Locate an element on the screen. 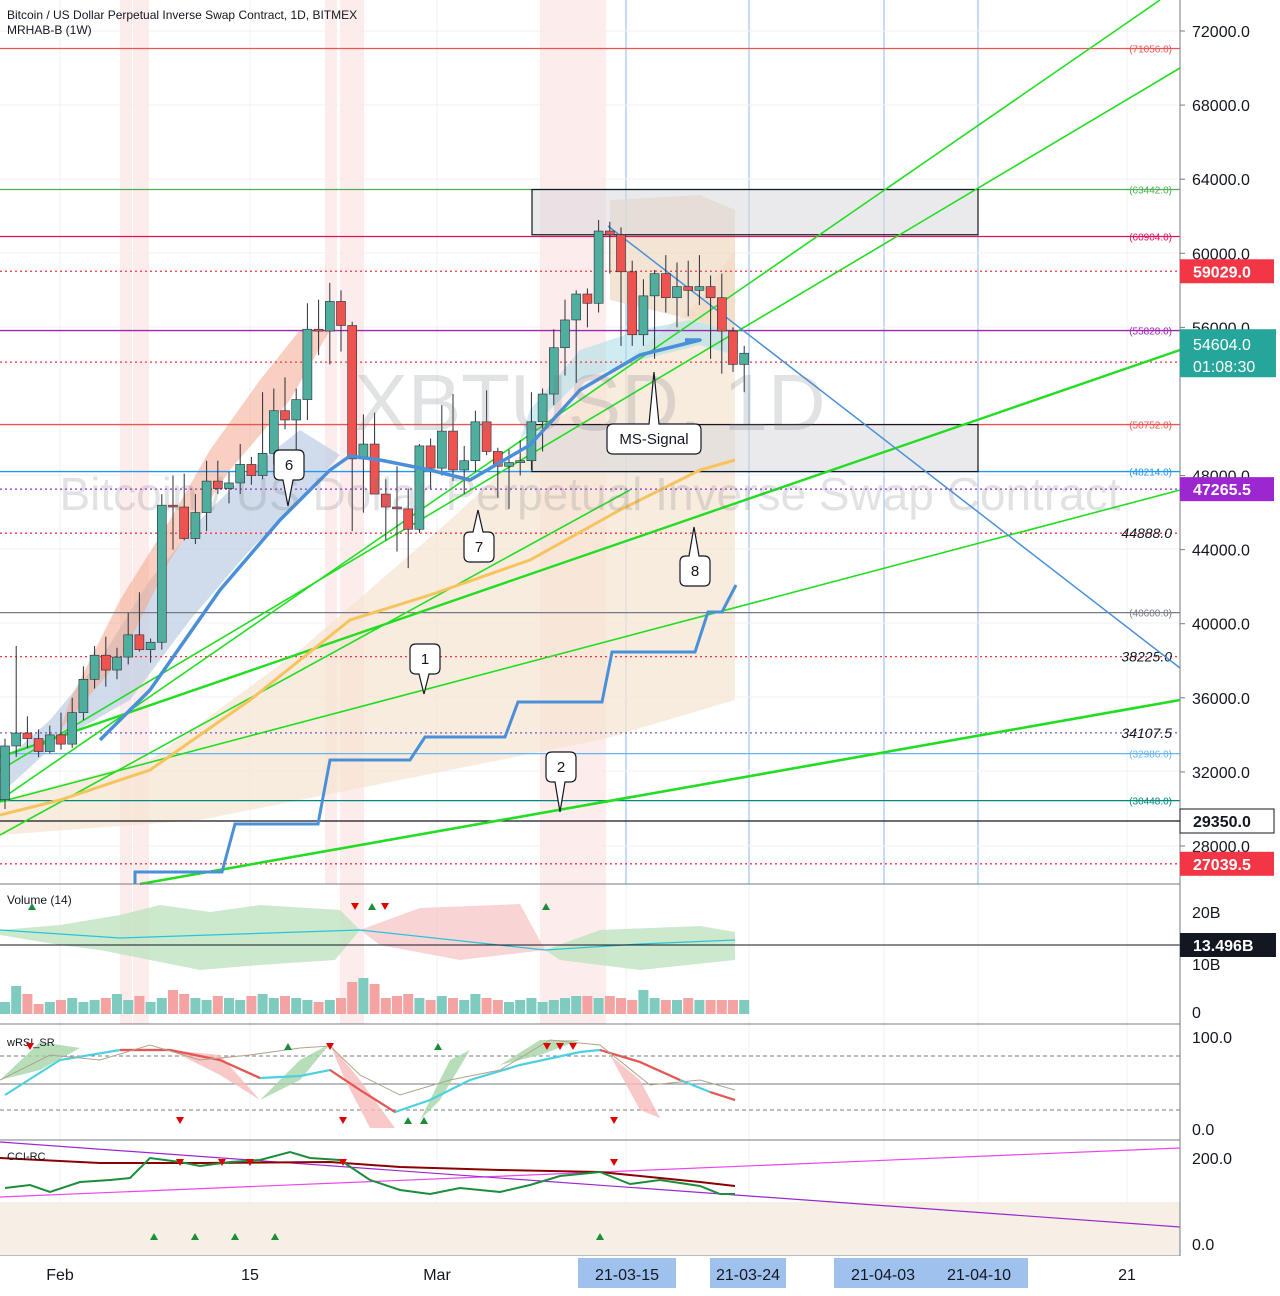 This screenshot has width=1280, height=1296. level-label: (63442.0) is located at coordinates (1150, 191).